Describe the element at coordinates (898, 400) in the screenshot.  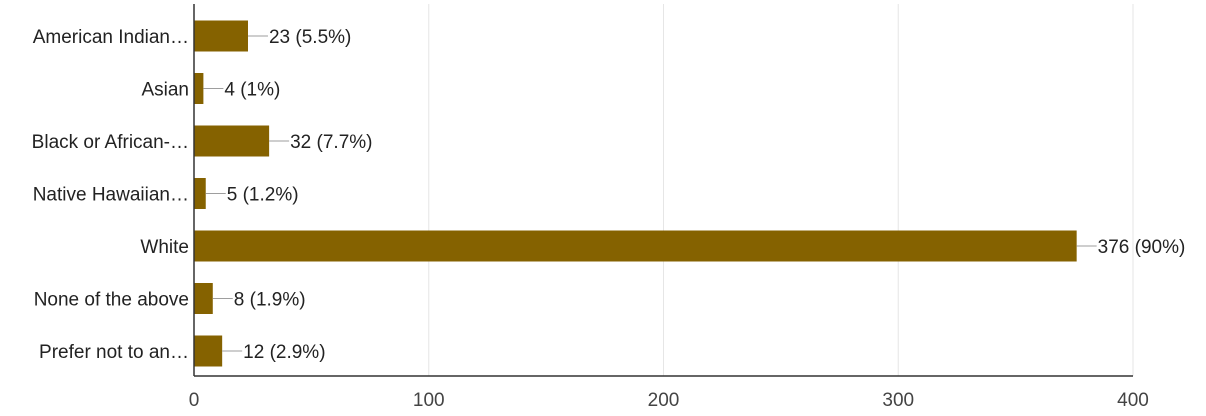
I see `x-tick-label-300: 300` at that location.